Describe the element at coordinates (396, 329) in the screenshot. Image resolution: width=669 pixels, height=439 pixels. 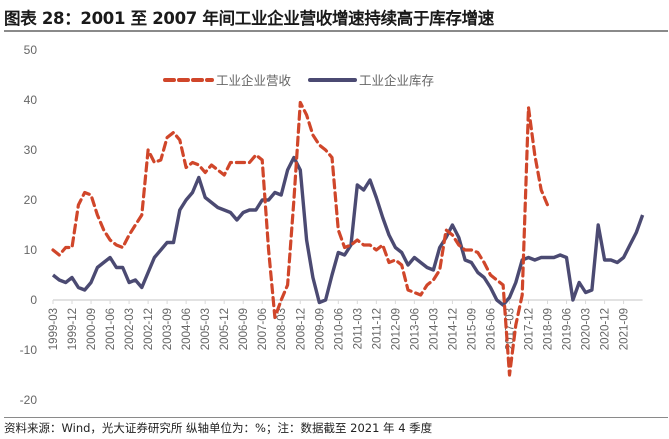
I see `x-tick-label: 2012-09` at that location.